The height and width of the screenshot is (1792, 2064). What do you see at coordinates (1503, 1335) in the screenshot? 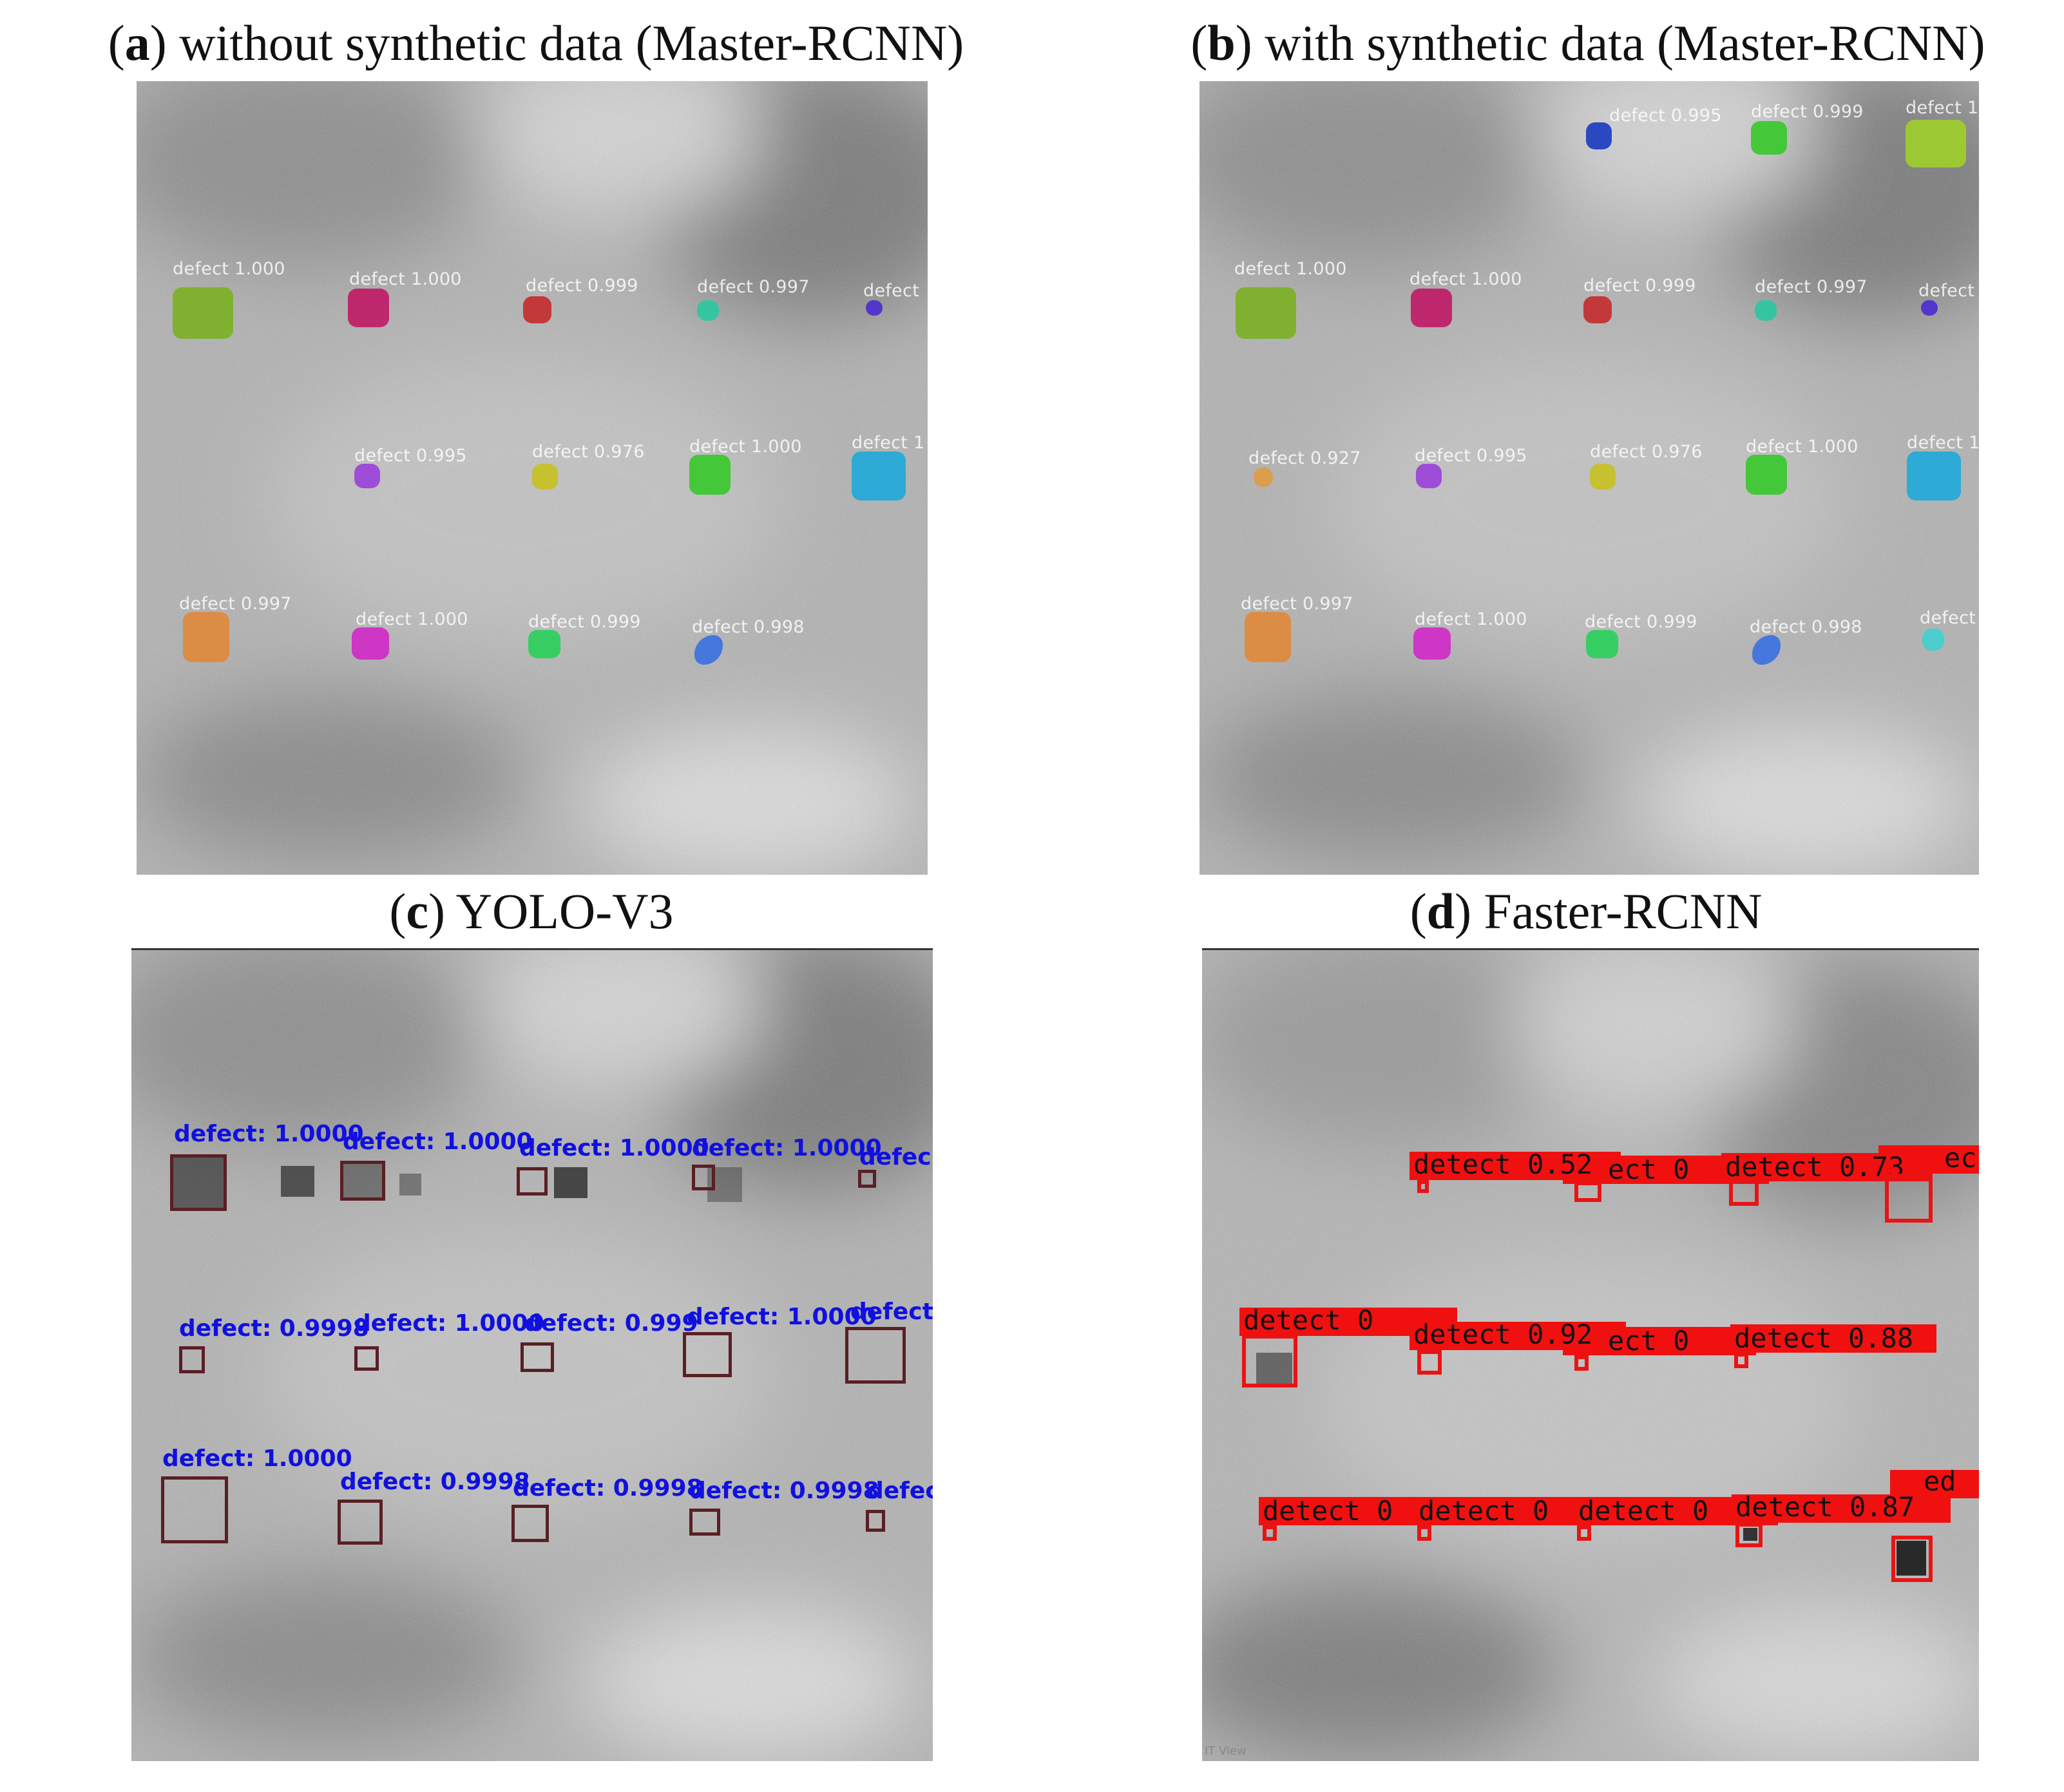
I see `detection-label: detect 0.92` at bounding box center [1503, 1335].